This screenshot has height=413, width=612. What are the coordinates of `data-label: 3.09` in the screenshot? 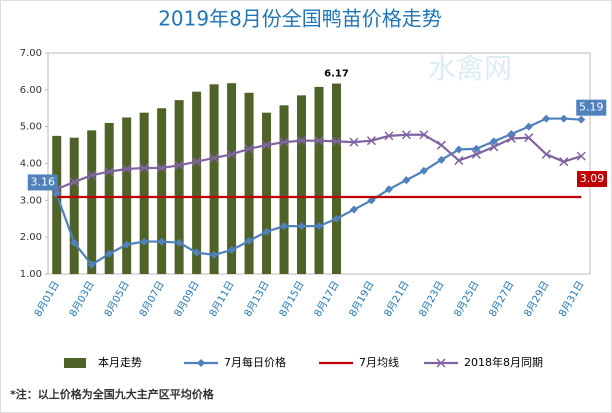 It's located at (592, 178).